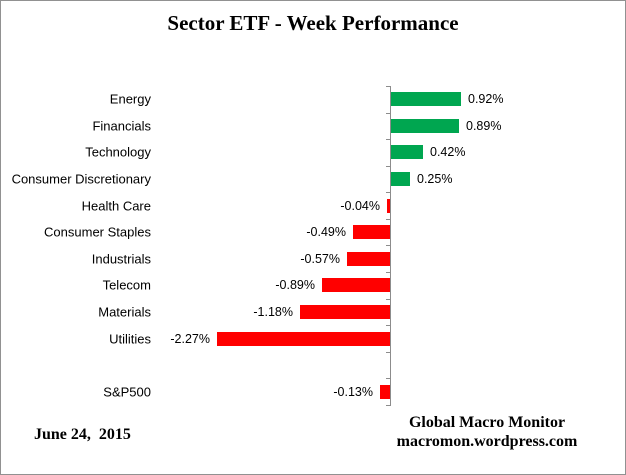  What do you see at coordinates (118, 152) in the screenshot?
I see `category-label: Technology` at bounding box center [118, 152].